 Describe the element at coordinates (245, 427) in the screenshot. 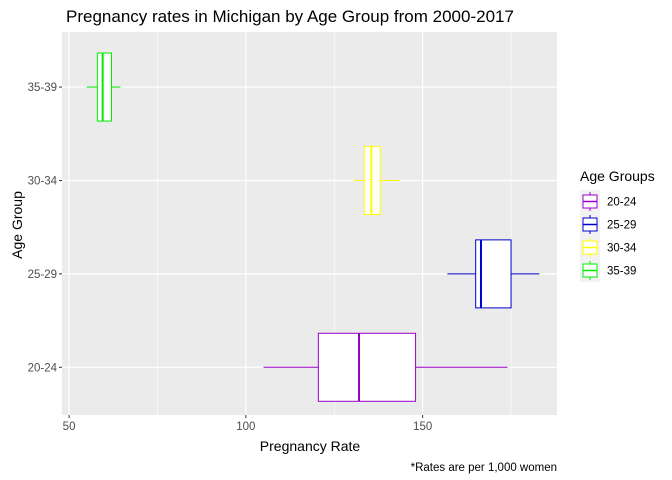

I see `x-tick-label-100: 100` at that location.